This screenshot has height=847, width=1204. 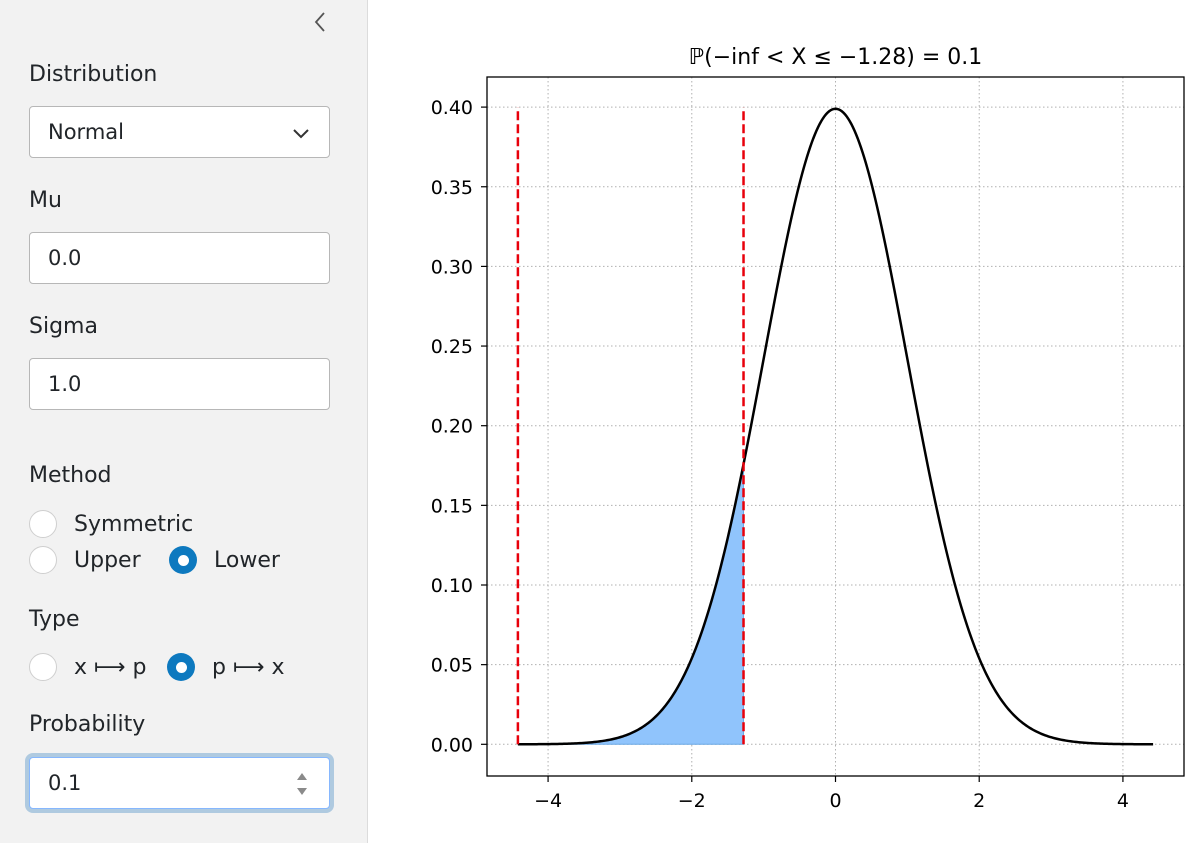 What do you see at coordinates (247, 560) in the screenshot?
I see `method-option-label: Lower` at bounding box center [247, 560].